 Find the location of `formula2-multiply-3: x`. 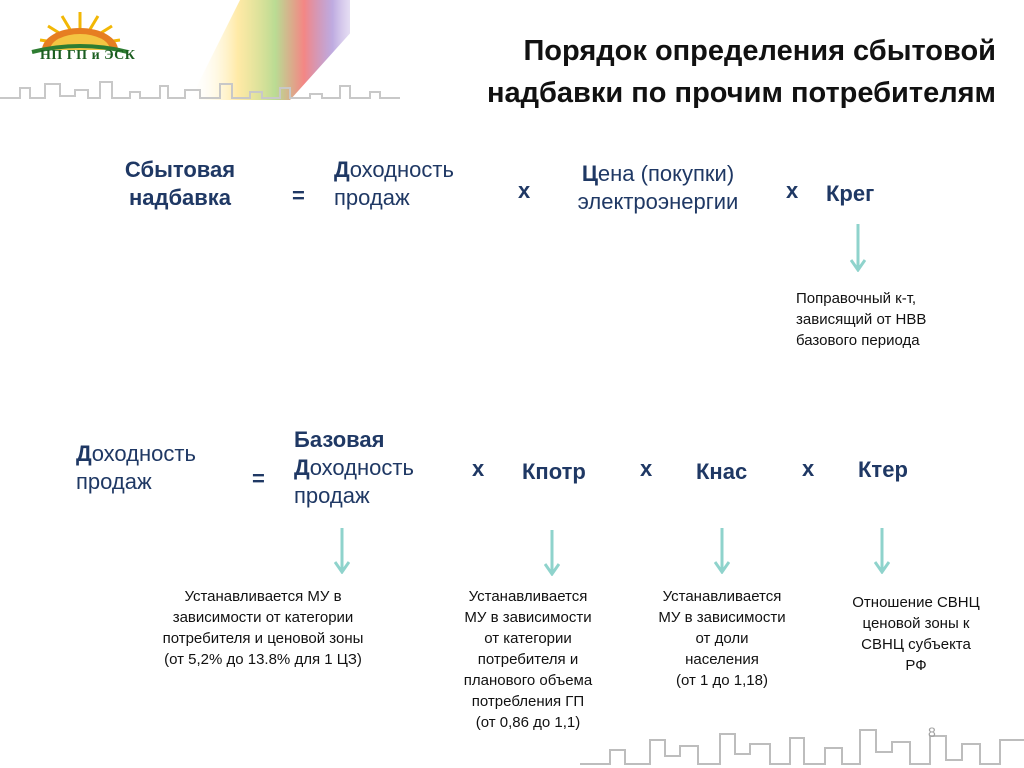

formula2-multiply-3: x is located at coordinates (808, 468).